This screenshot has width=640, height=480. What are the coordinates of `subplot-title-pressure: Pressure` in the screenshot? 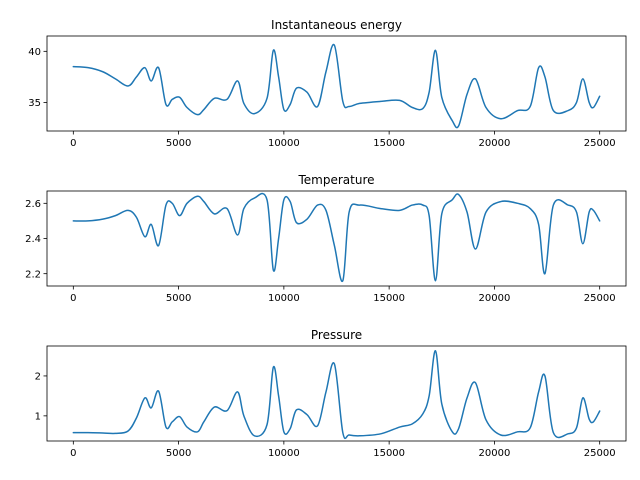 It's located at (336, 335).